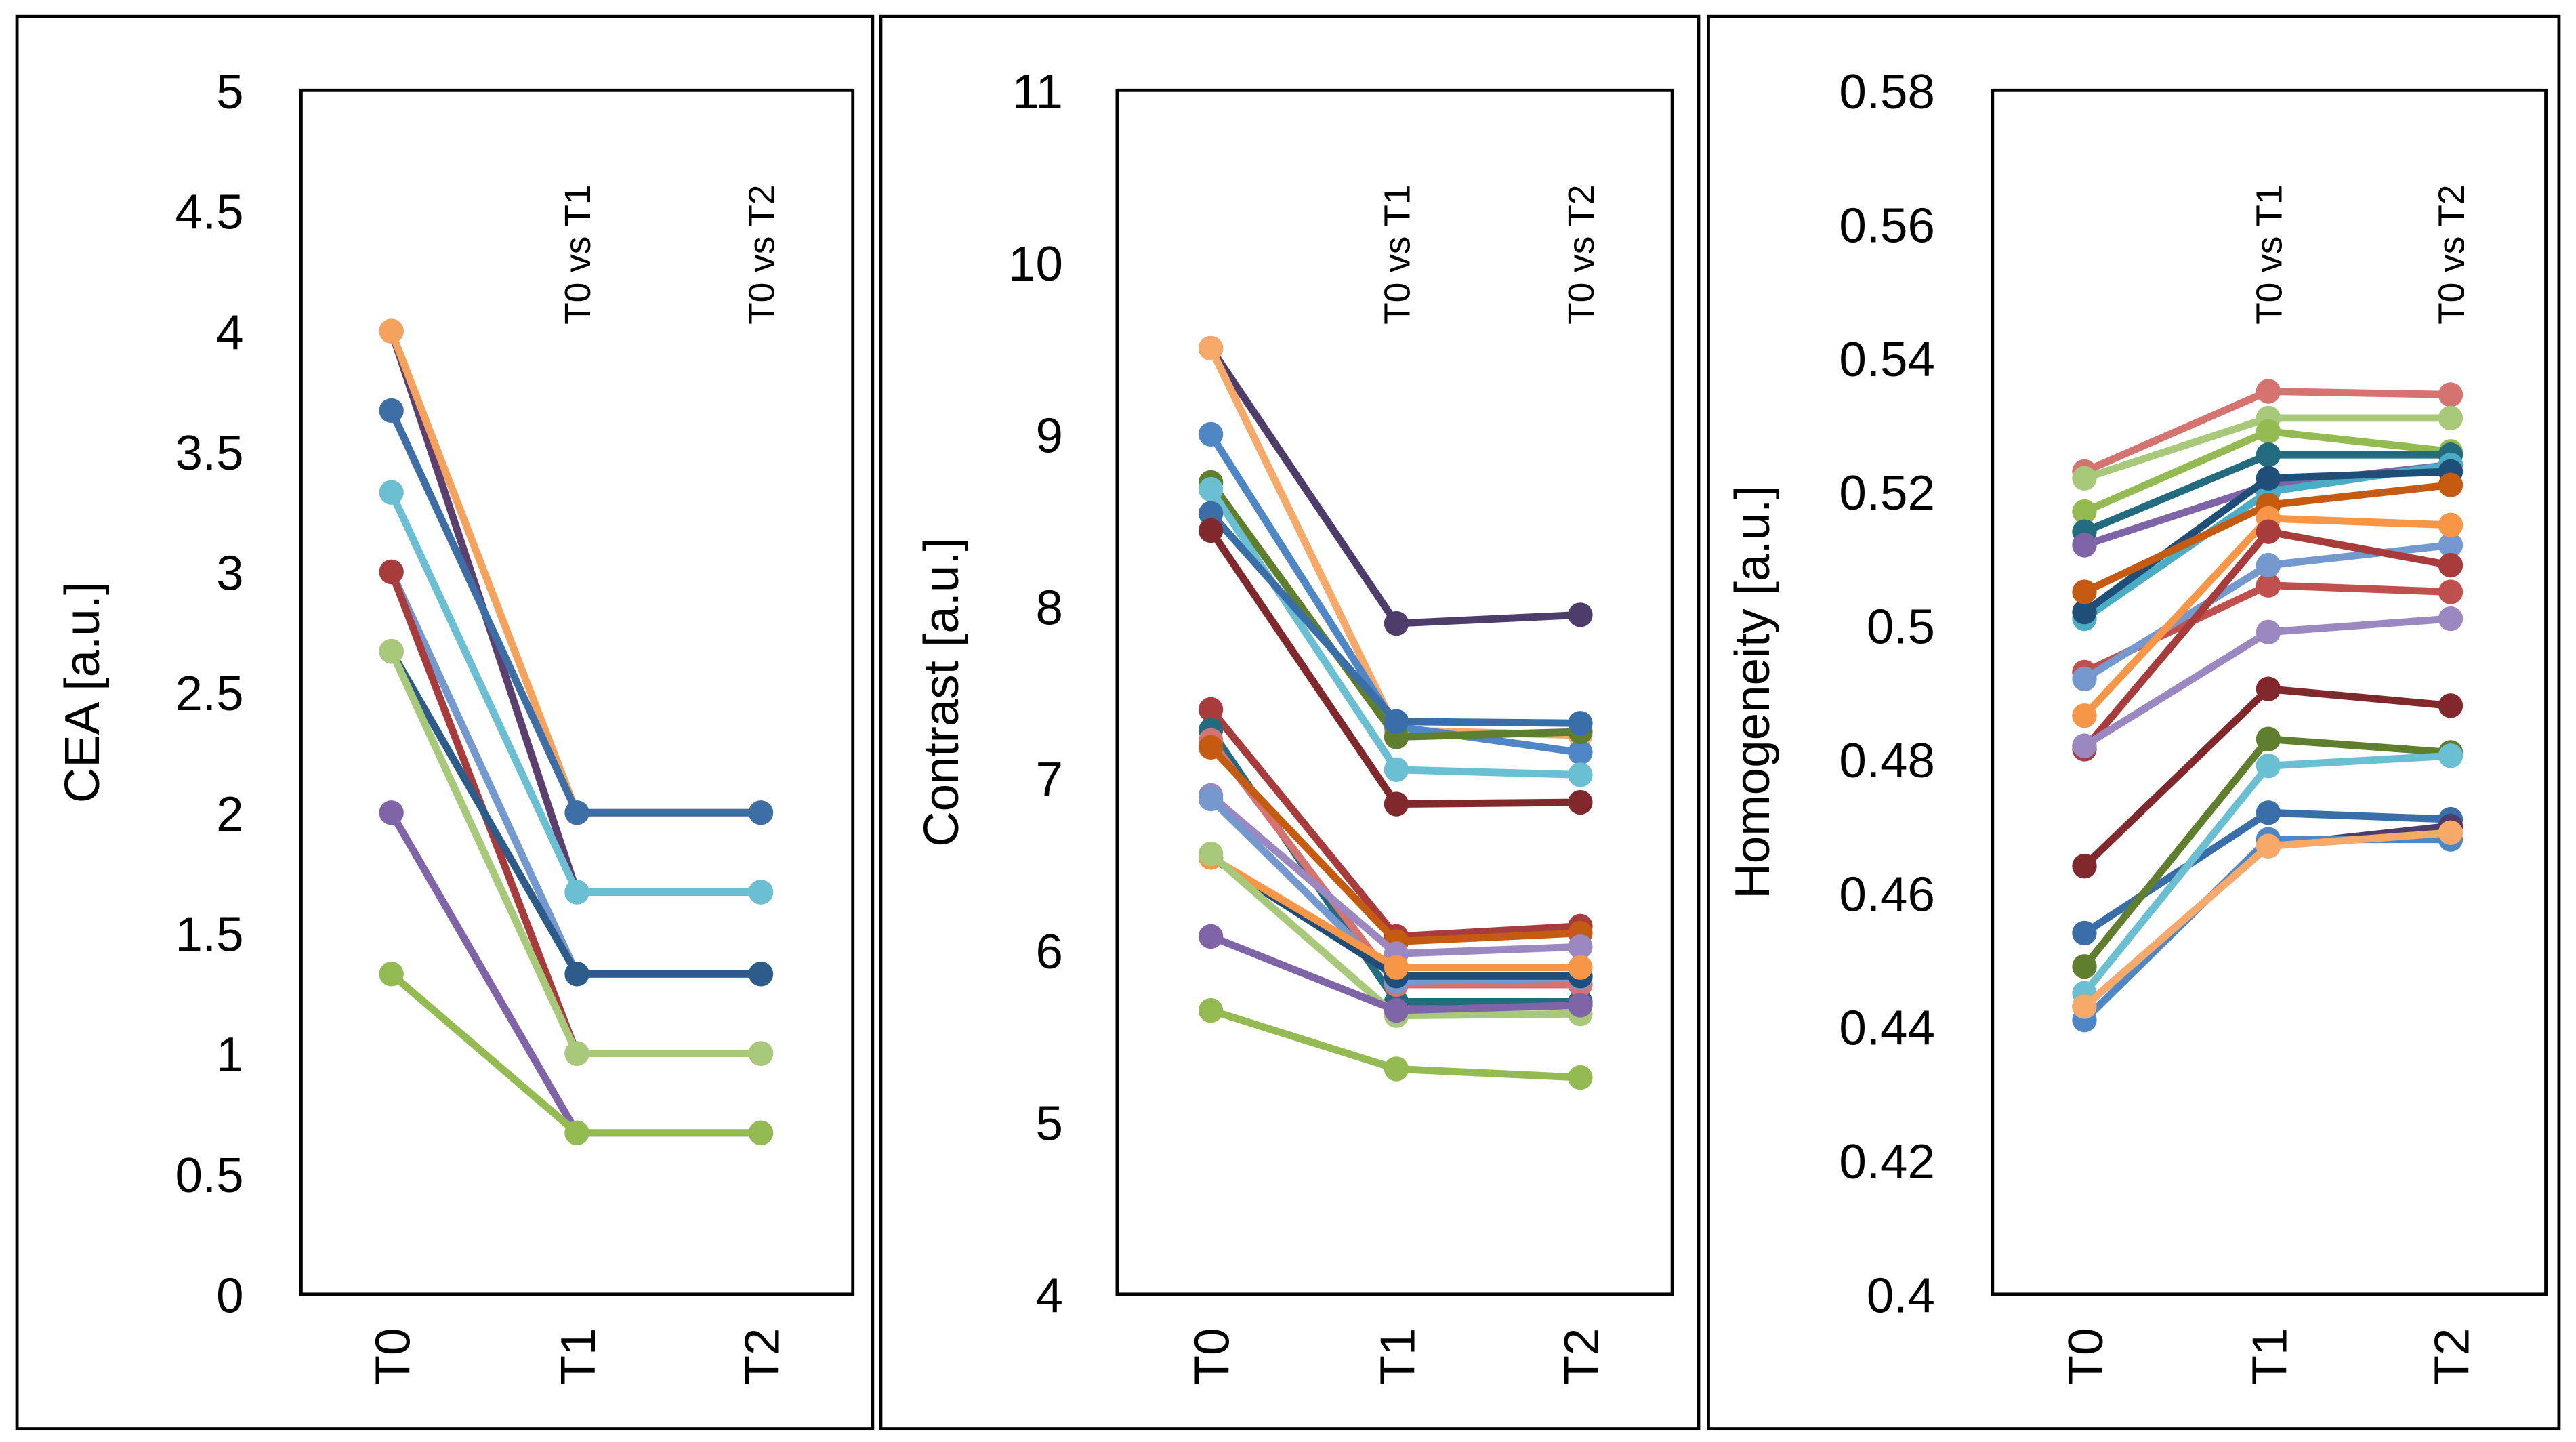 The image size is (2576, 1442). What do you see at coordinates (1887, 360) in the screenshot?
I see `y-tick-label: 0.54` at bounding box center [1887, 360].